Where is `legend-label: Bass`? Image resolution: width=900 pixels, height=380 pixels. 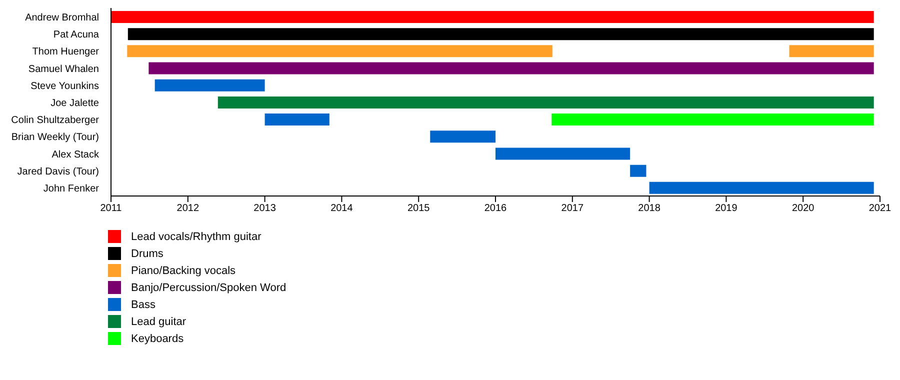 legend-label: Bass is located at coordinates (143, 304).